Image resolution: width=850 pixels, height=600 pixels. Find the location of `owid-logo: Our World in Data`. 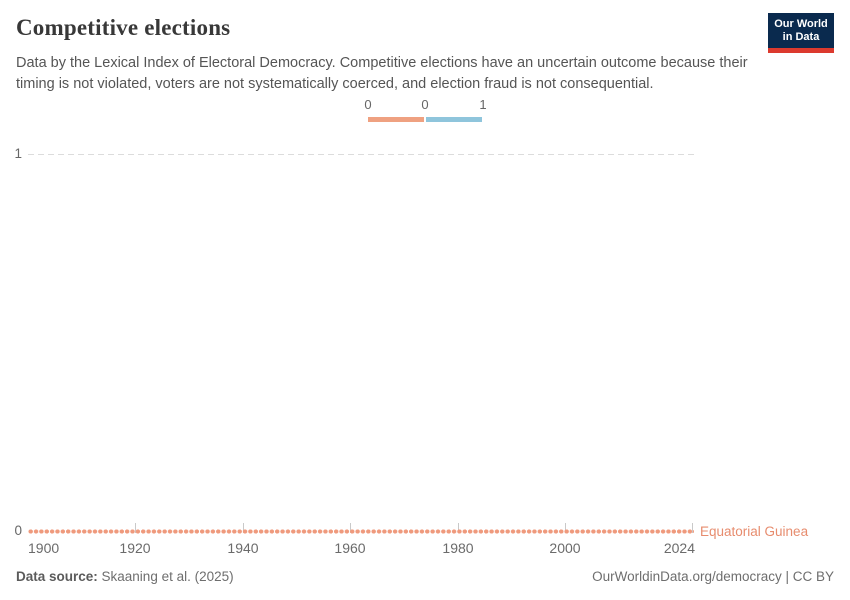

owid-logo: Our World in Data is located at coordinates (801, 33).